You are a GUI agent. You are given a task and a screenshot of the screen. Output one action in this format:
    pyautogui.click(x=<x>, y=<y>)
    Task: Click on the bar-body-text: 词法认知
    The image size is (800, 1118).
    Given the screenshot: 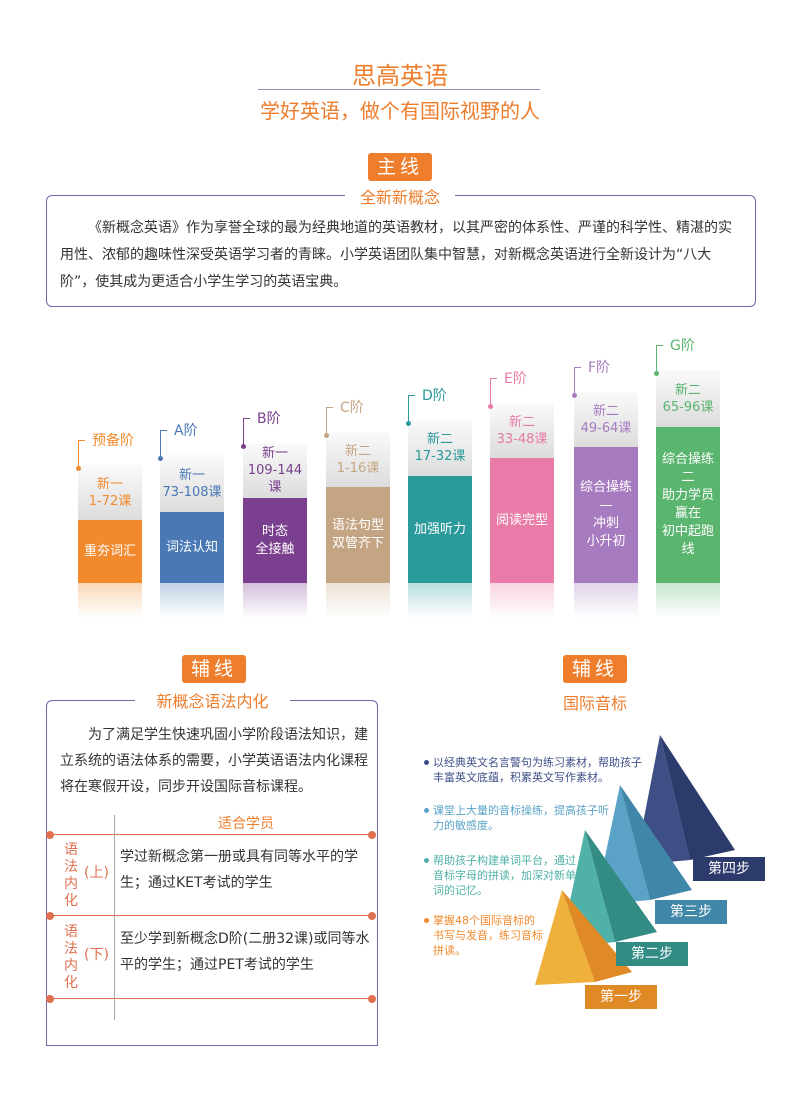 What is the action you would take?
    pyautogui.click(x=191, y=547)
    